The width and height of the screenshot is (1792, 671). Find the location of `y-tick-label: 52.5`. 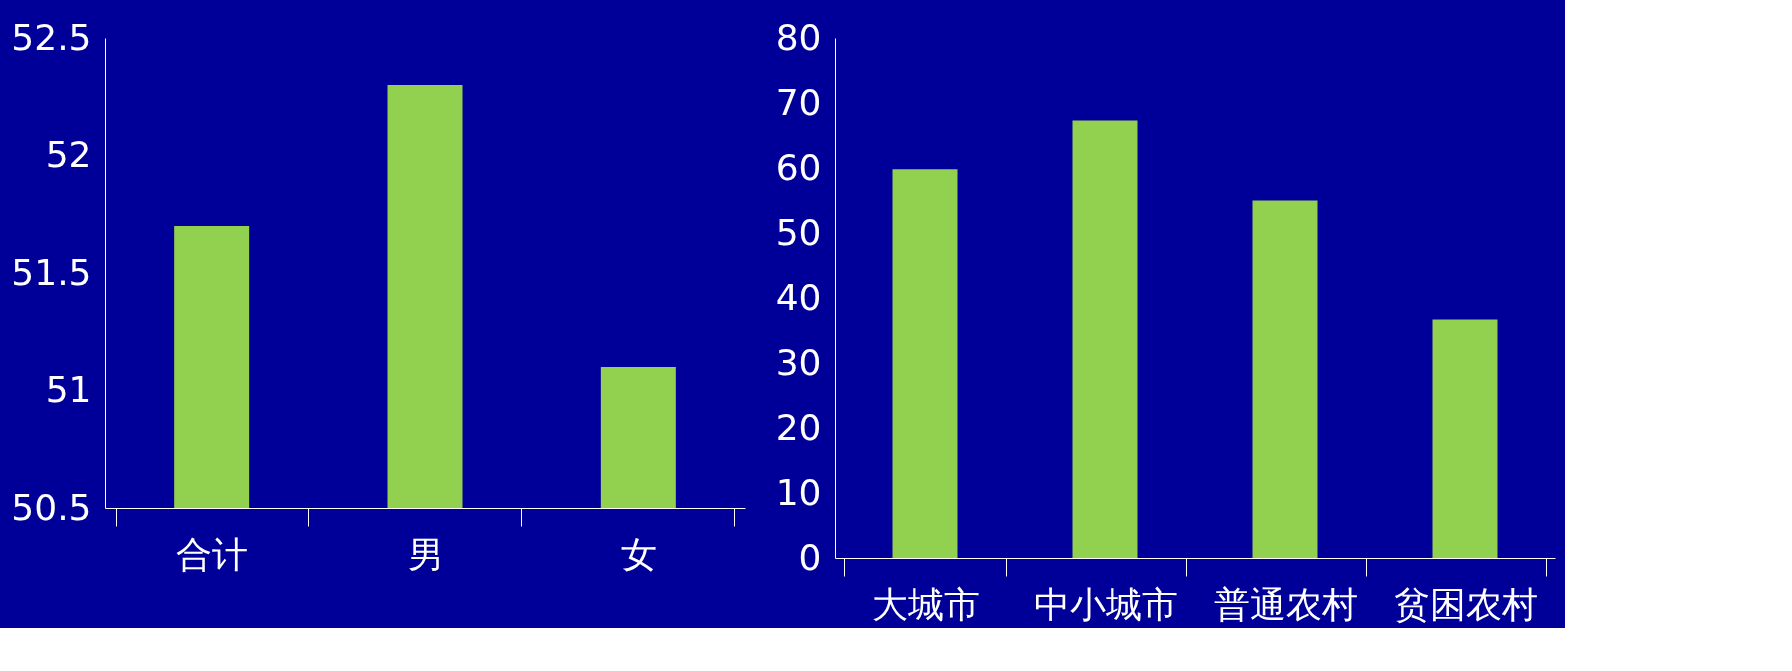

y-tick-label: 52.5 is located at coordinates (51, 37).